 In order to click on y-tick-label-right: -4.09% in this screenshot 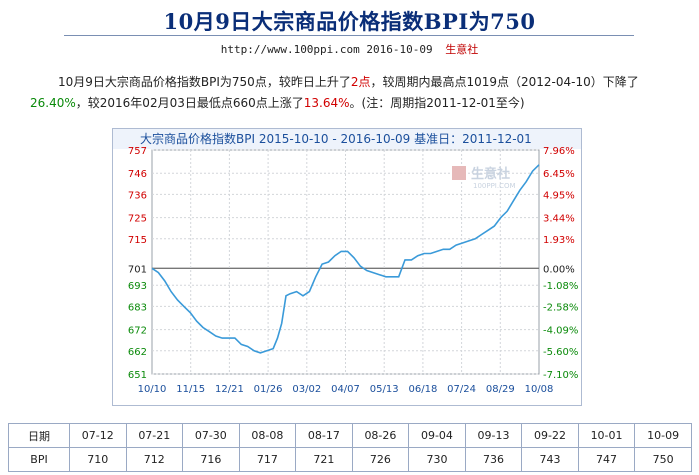, I will do `click(560, 331)`.